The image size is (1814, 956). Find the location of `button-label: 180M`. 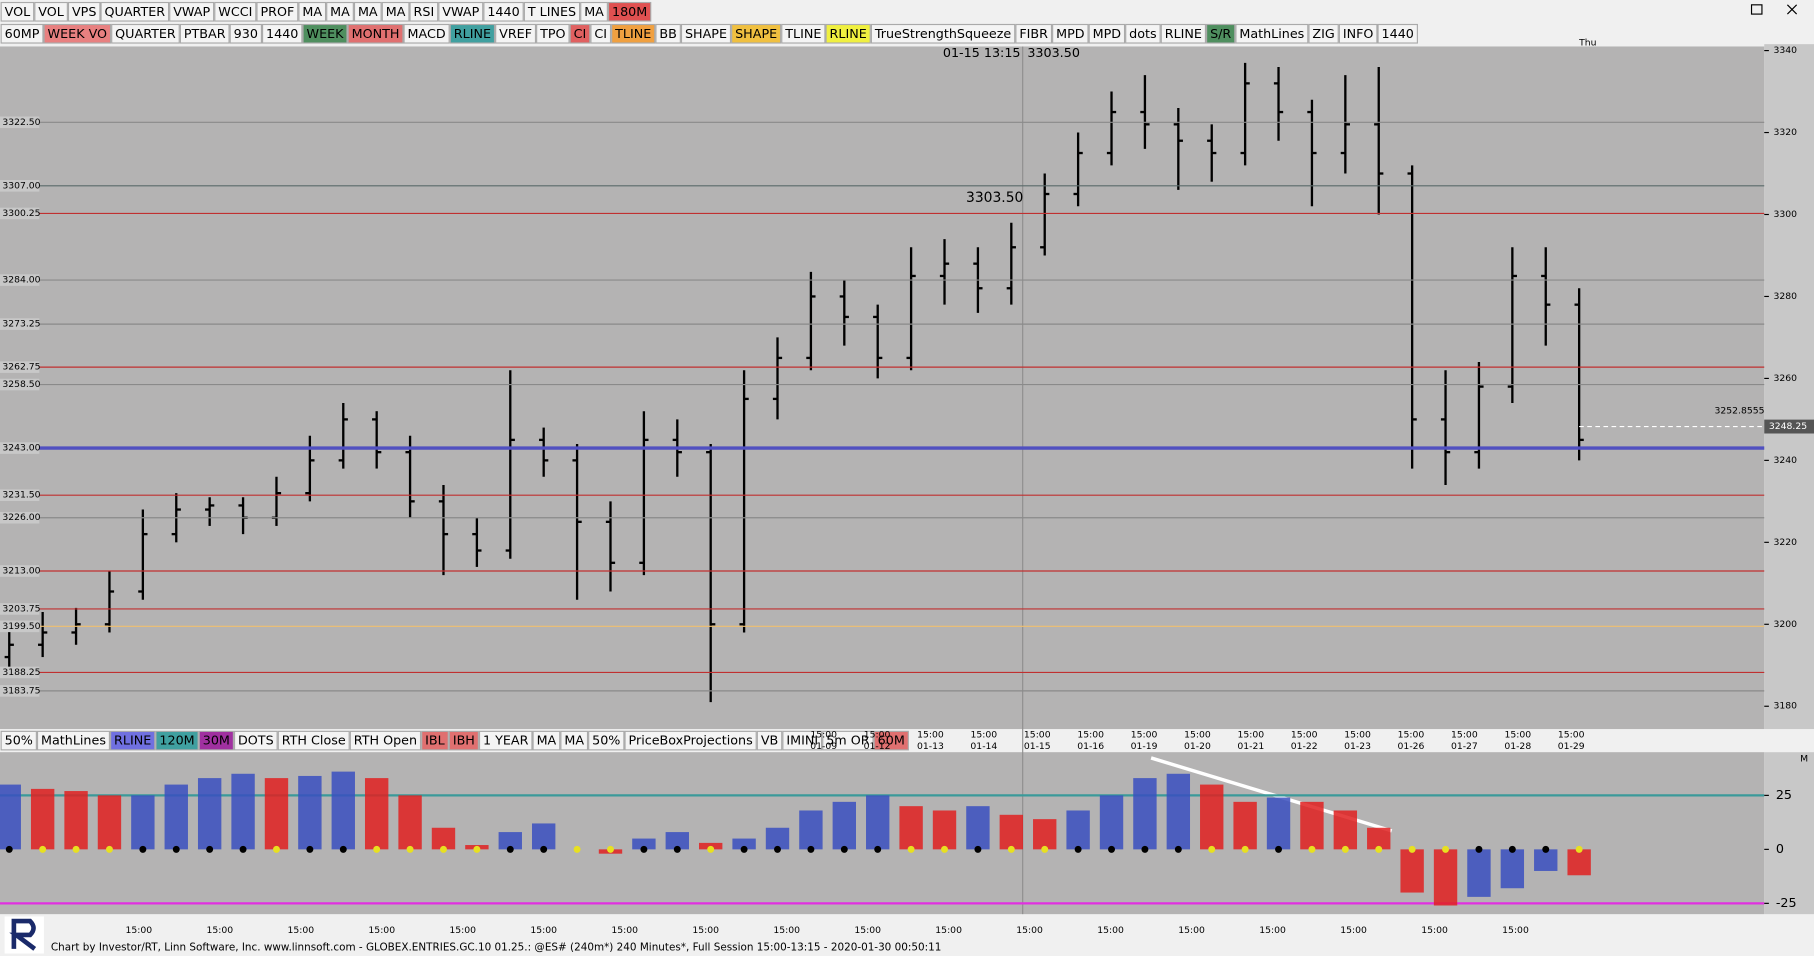

button-label: 180M is located at coordinates (629, 11).